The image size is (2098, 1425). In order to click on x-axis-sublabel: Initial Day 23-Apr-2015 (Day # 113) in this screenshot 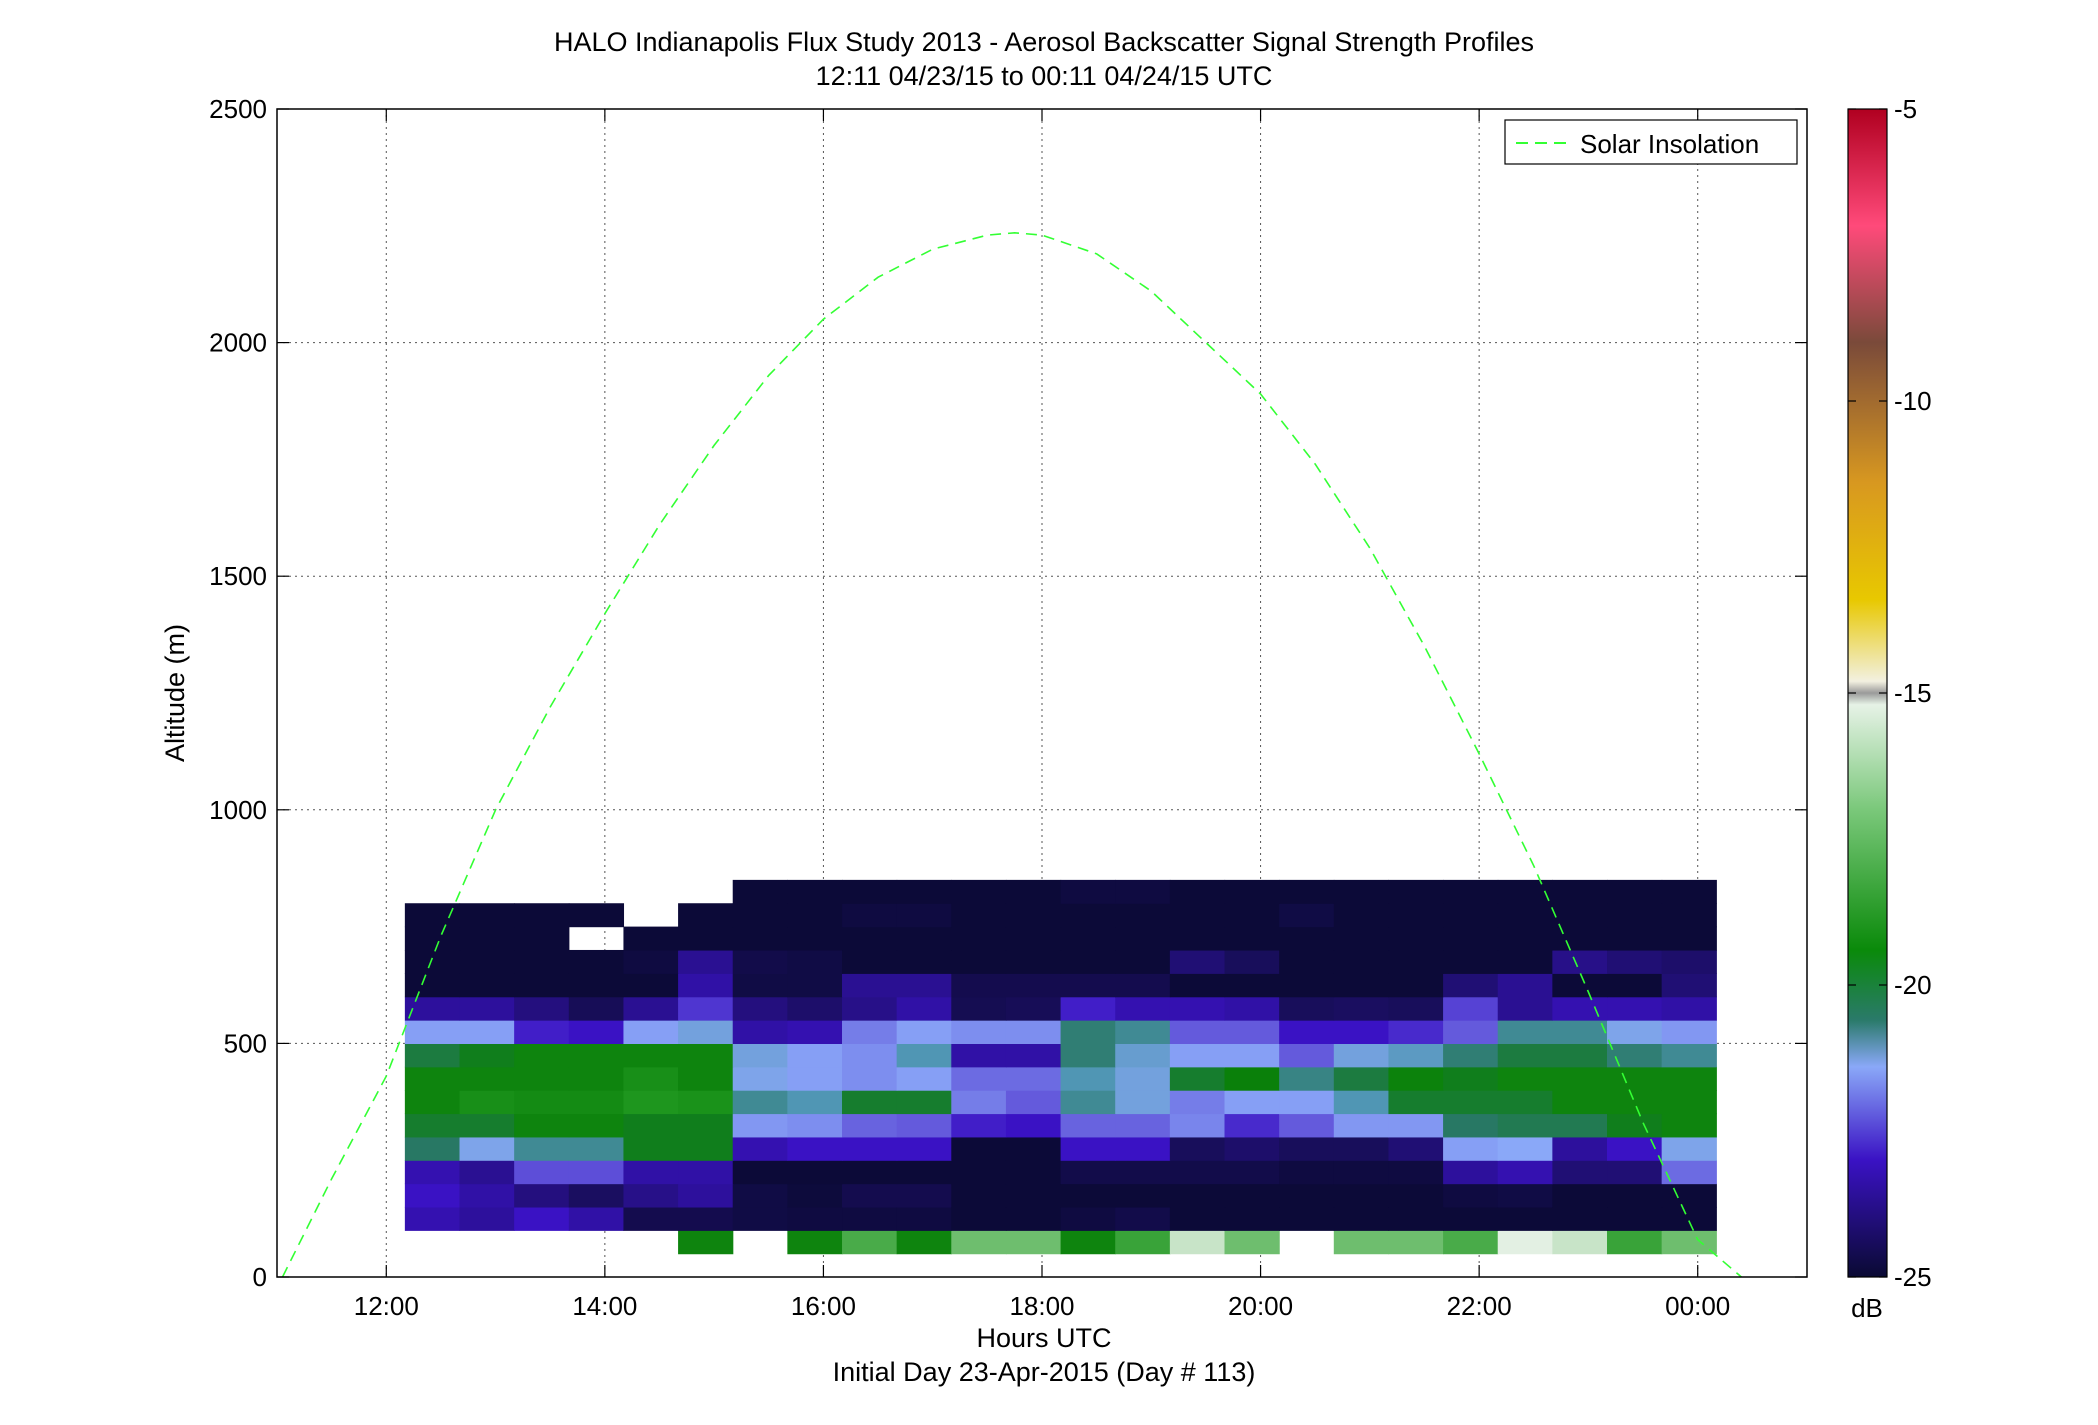, I will do `click(1044, 1372)`.